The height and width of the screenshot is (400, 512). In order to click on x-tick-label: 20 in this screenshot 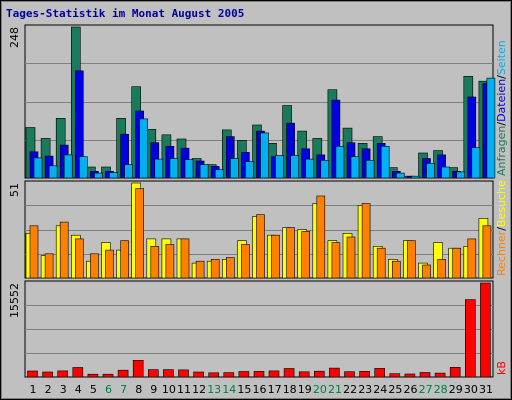, I will do `click(320, 389)`.